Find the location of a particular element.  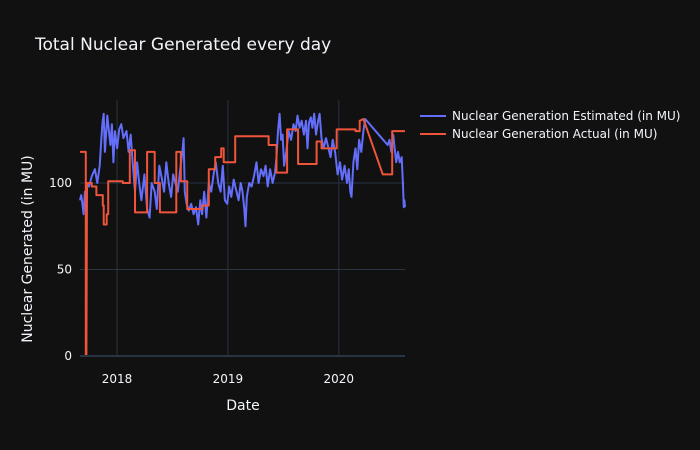

legend-item-estimated: Nuclear Generation Estimated (in MU) is located at coordinates (550, 116).